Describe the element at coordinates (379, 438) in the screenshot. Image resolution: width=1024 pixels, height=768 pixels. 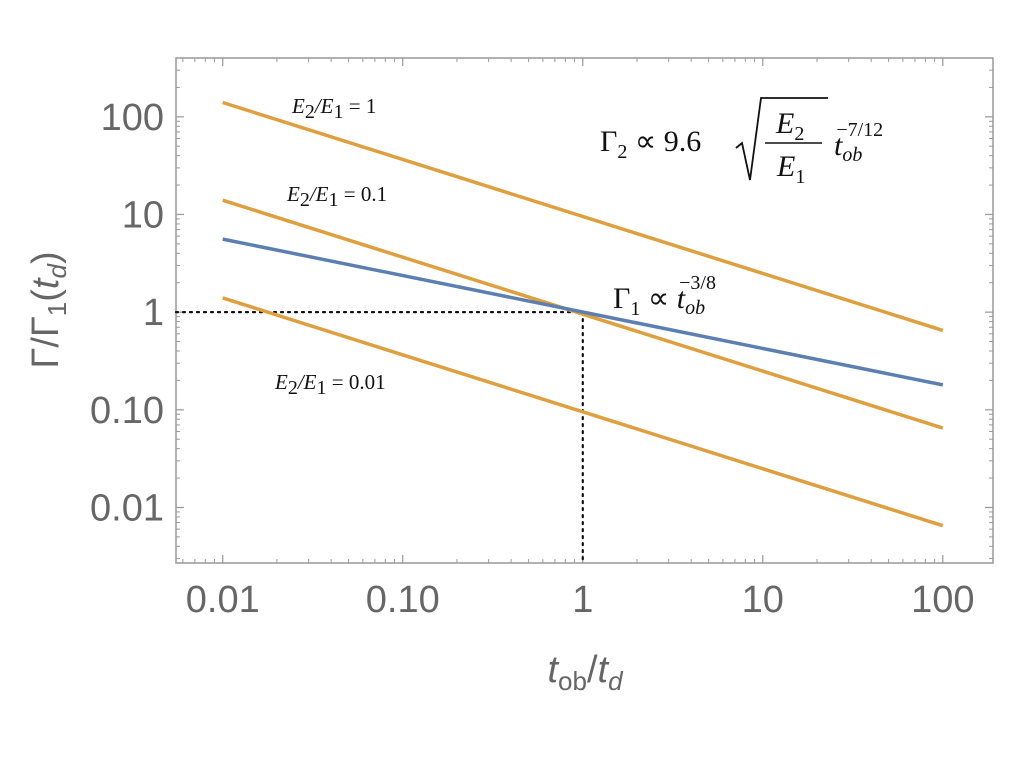
I see `reference-lines` at that location.